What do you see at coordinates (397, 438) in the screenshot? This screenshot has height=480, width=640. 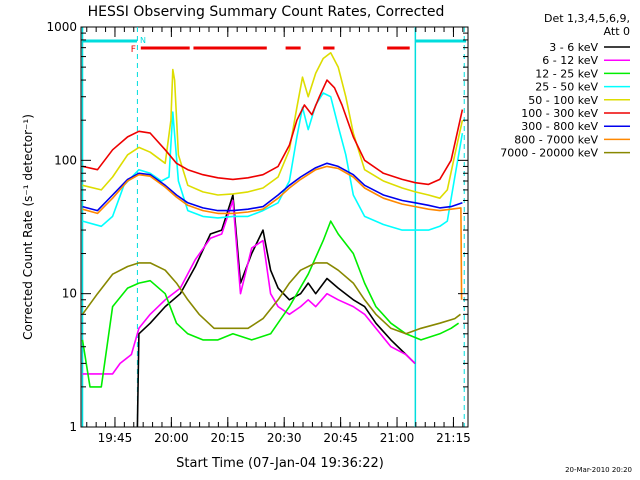 I see `x-tick-label: 21:00` at bounding box center [397, 438].